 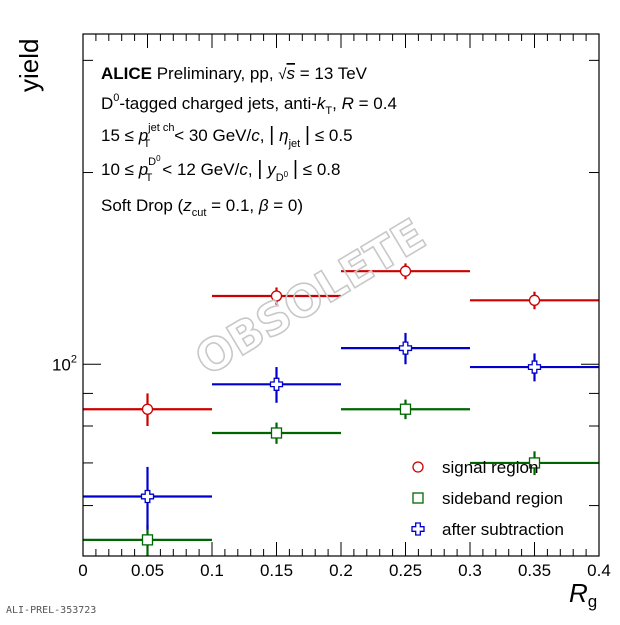 I want to click on footer-id: ALI-PREL-353723, so click(x=51, y=610).